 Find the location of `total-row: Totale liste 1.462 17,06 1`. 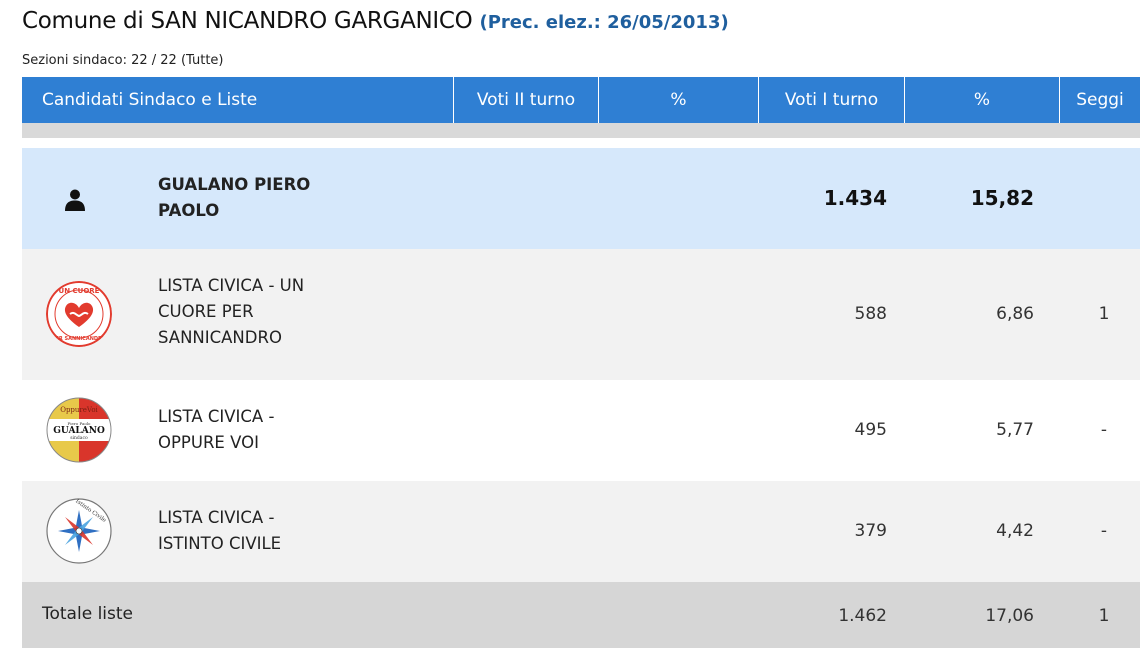

total-row: Totale liste 1.462 17,06 1 is located at coordinates (581, 615).